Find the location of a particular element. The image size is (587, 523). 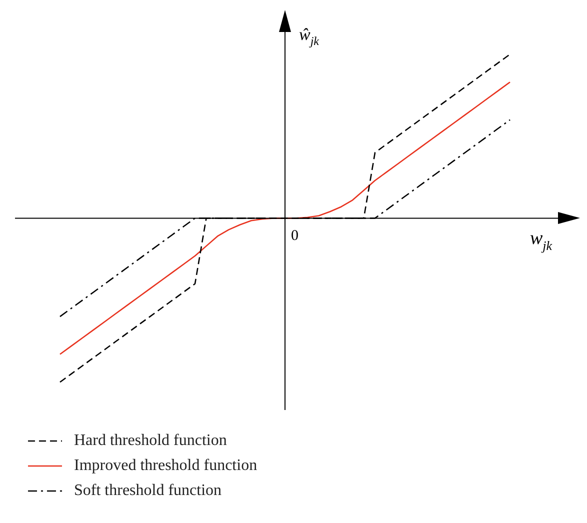

annotation: 0 is located at coordinates (294, 236).